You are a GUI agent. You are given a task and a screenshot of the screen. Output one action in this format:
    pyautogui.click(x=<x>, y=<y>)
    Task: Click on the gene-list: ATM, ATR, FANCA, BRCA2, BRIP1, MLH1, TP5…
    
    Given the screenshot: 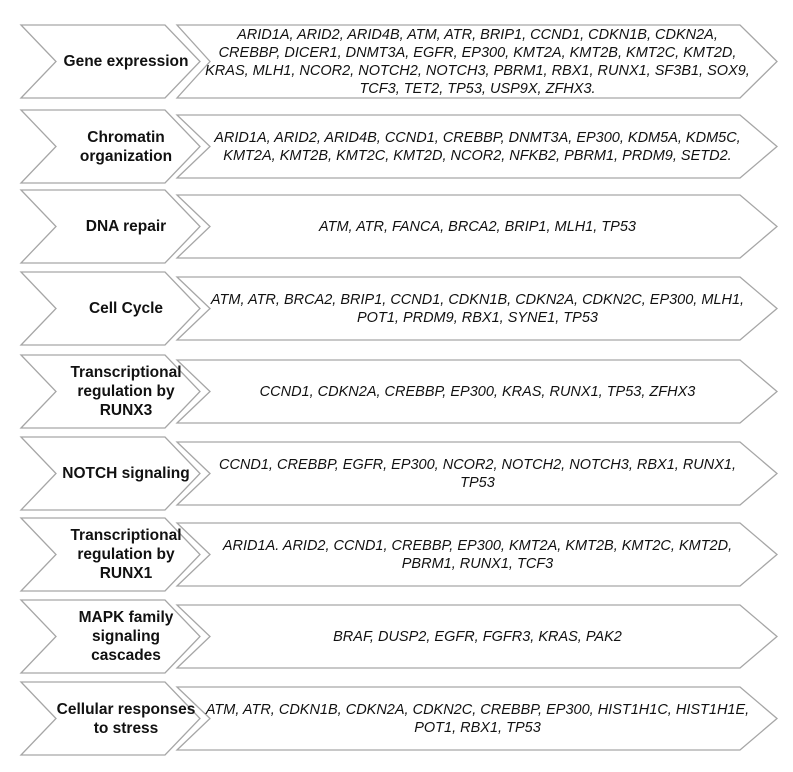 What is the action you would take?
    pyautogui.click(x=477, y=226)
    